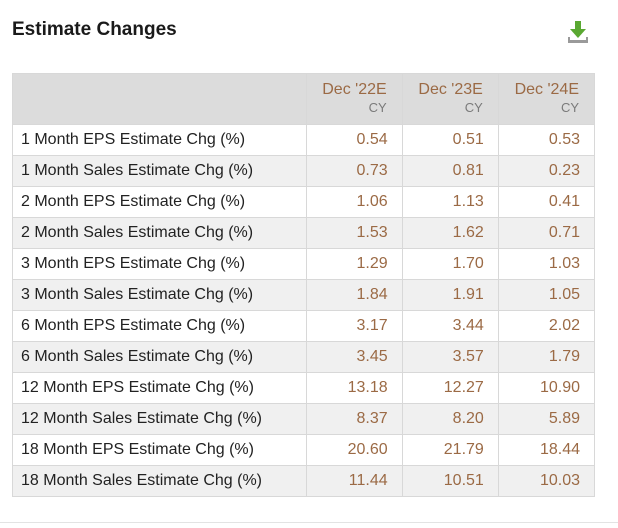  What do you see at coordinates (159, 99) in the screenshot?
I see `header-corner` at bounding box center [159, 99].